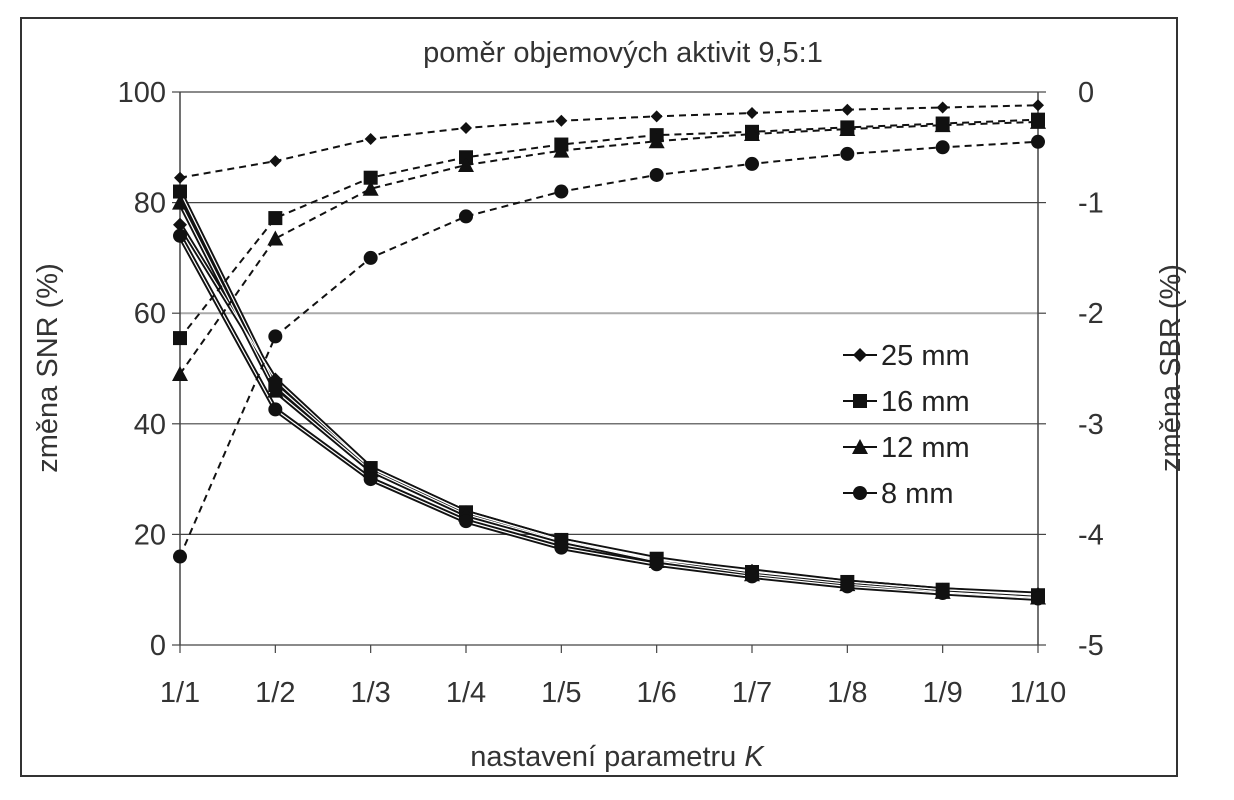 The height and width of the screenshot is (800, 1234). Describe the element at coordinates (150, 314) in the screenshot. I see `y-tick-label: 60` at that location.